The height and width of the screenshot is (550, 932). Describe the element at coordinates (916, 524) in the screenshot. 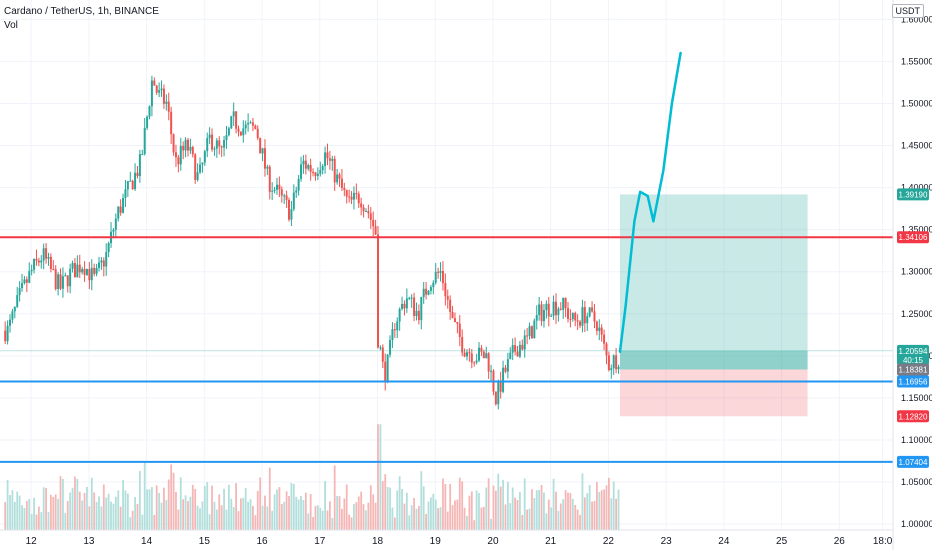

I see `y-tick-label: 1.00000` at that location.